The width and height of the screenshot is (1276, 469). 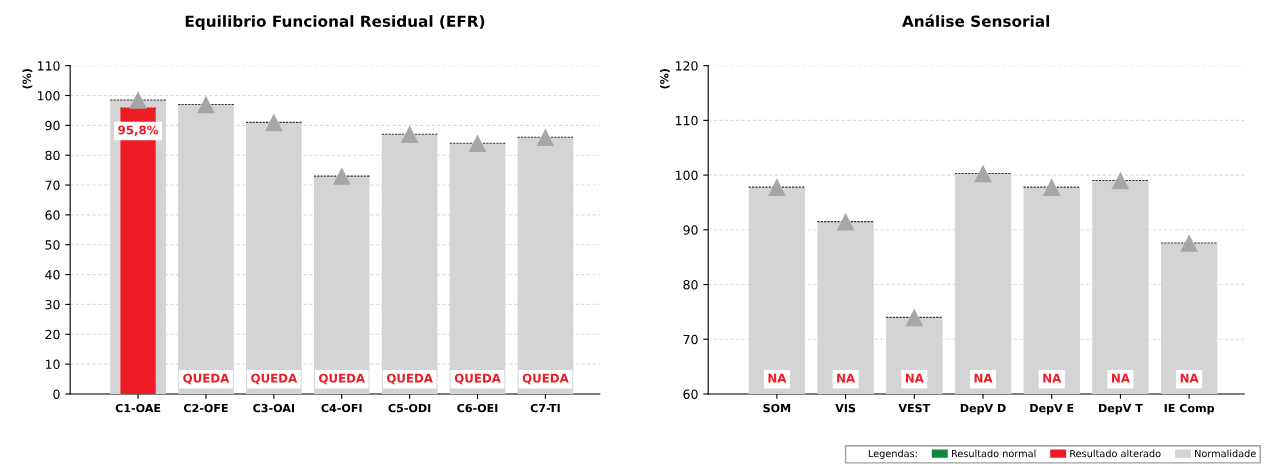 What do you see at coordinates (52, 245) in the screenshot?
I see `y-tick-label: 50` at bounding box center [52, 245].